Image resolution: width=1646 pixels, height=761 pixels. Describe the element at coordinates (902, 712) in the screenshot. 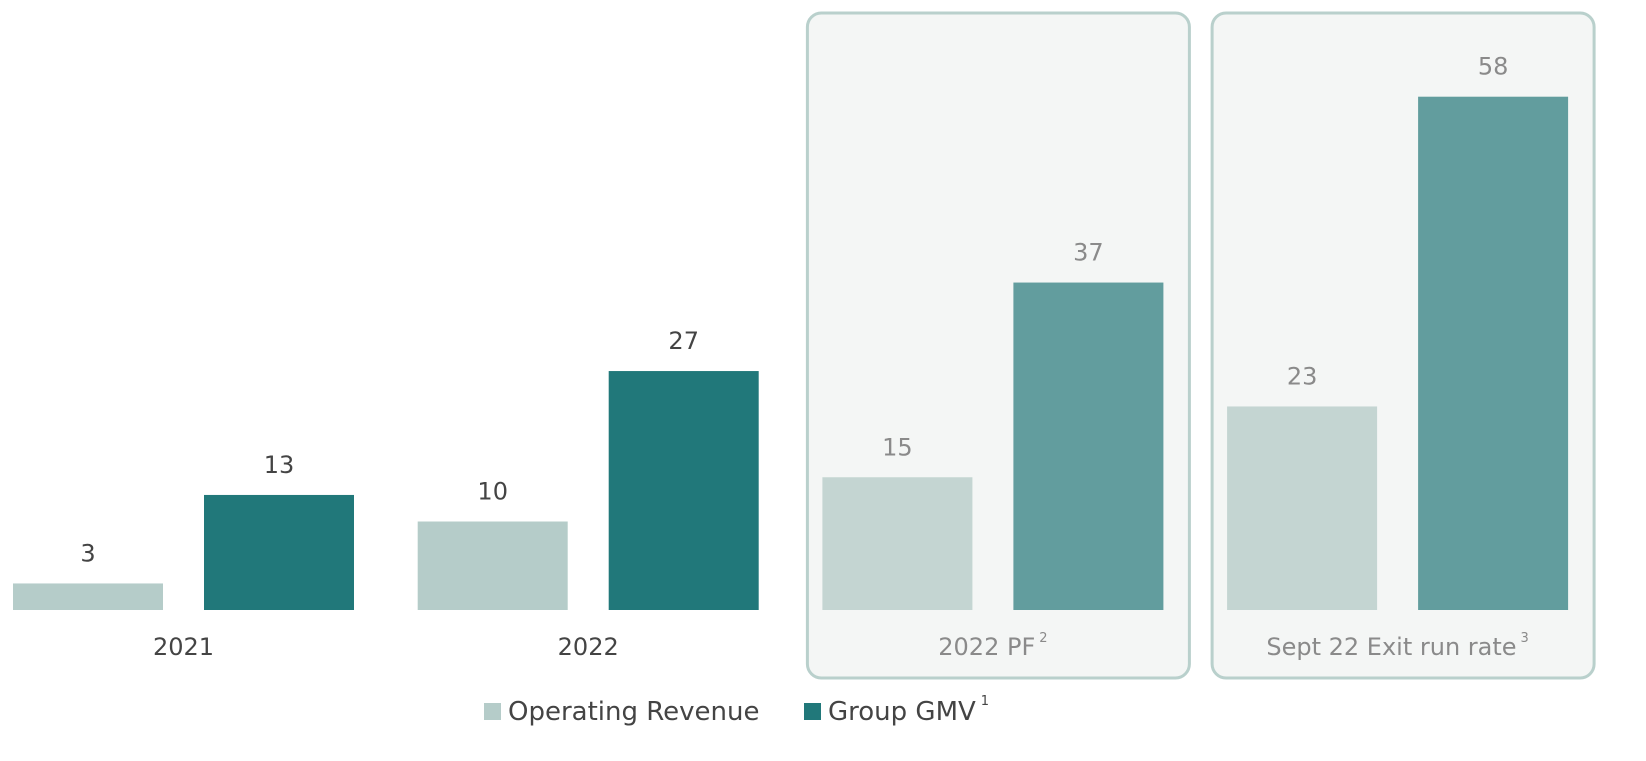

I see `legend-name: Group GMV` at that location.